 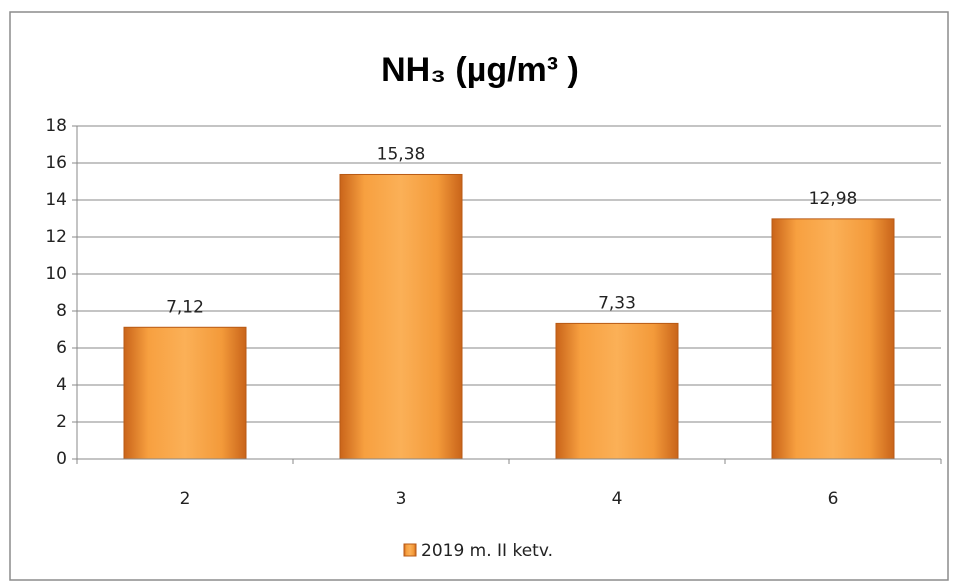 What do you see at coordinates (401, 154) in the screenshot?
I see `data-label: 15,38` at bounding box center [401, 154].